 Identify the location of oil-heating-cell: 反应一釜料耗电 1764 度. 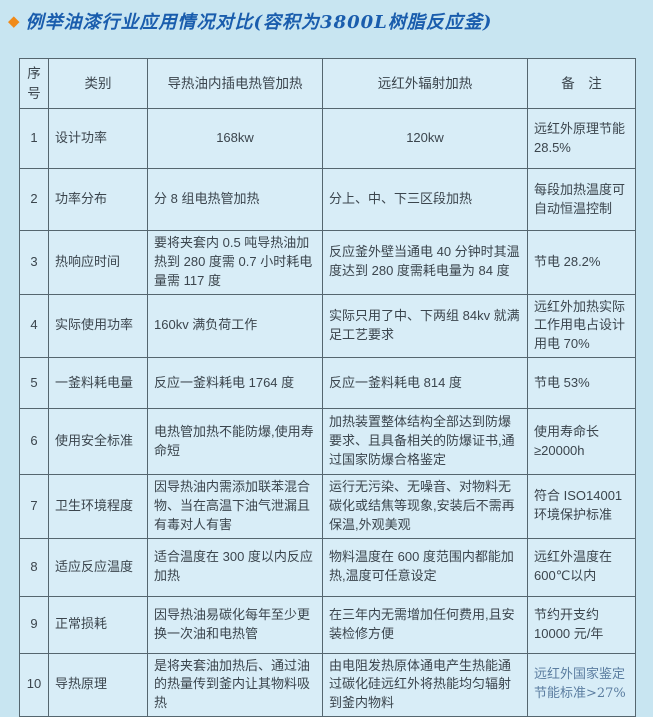
(235, 383).